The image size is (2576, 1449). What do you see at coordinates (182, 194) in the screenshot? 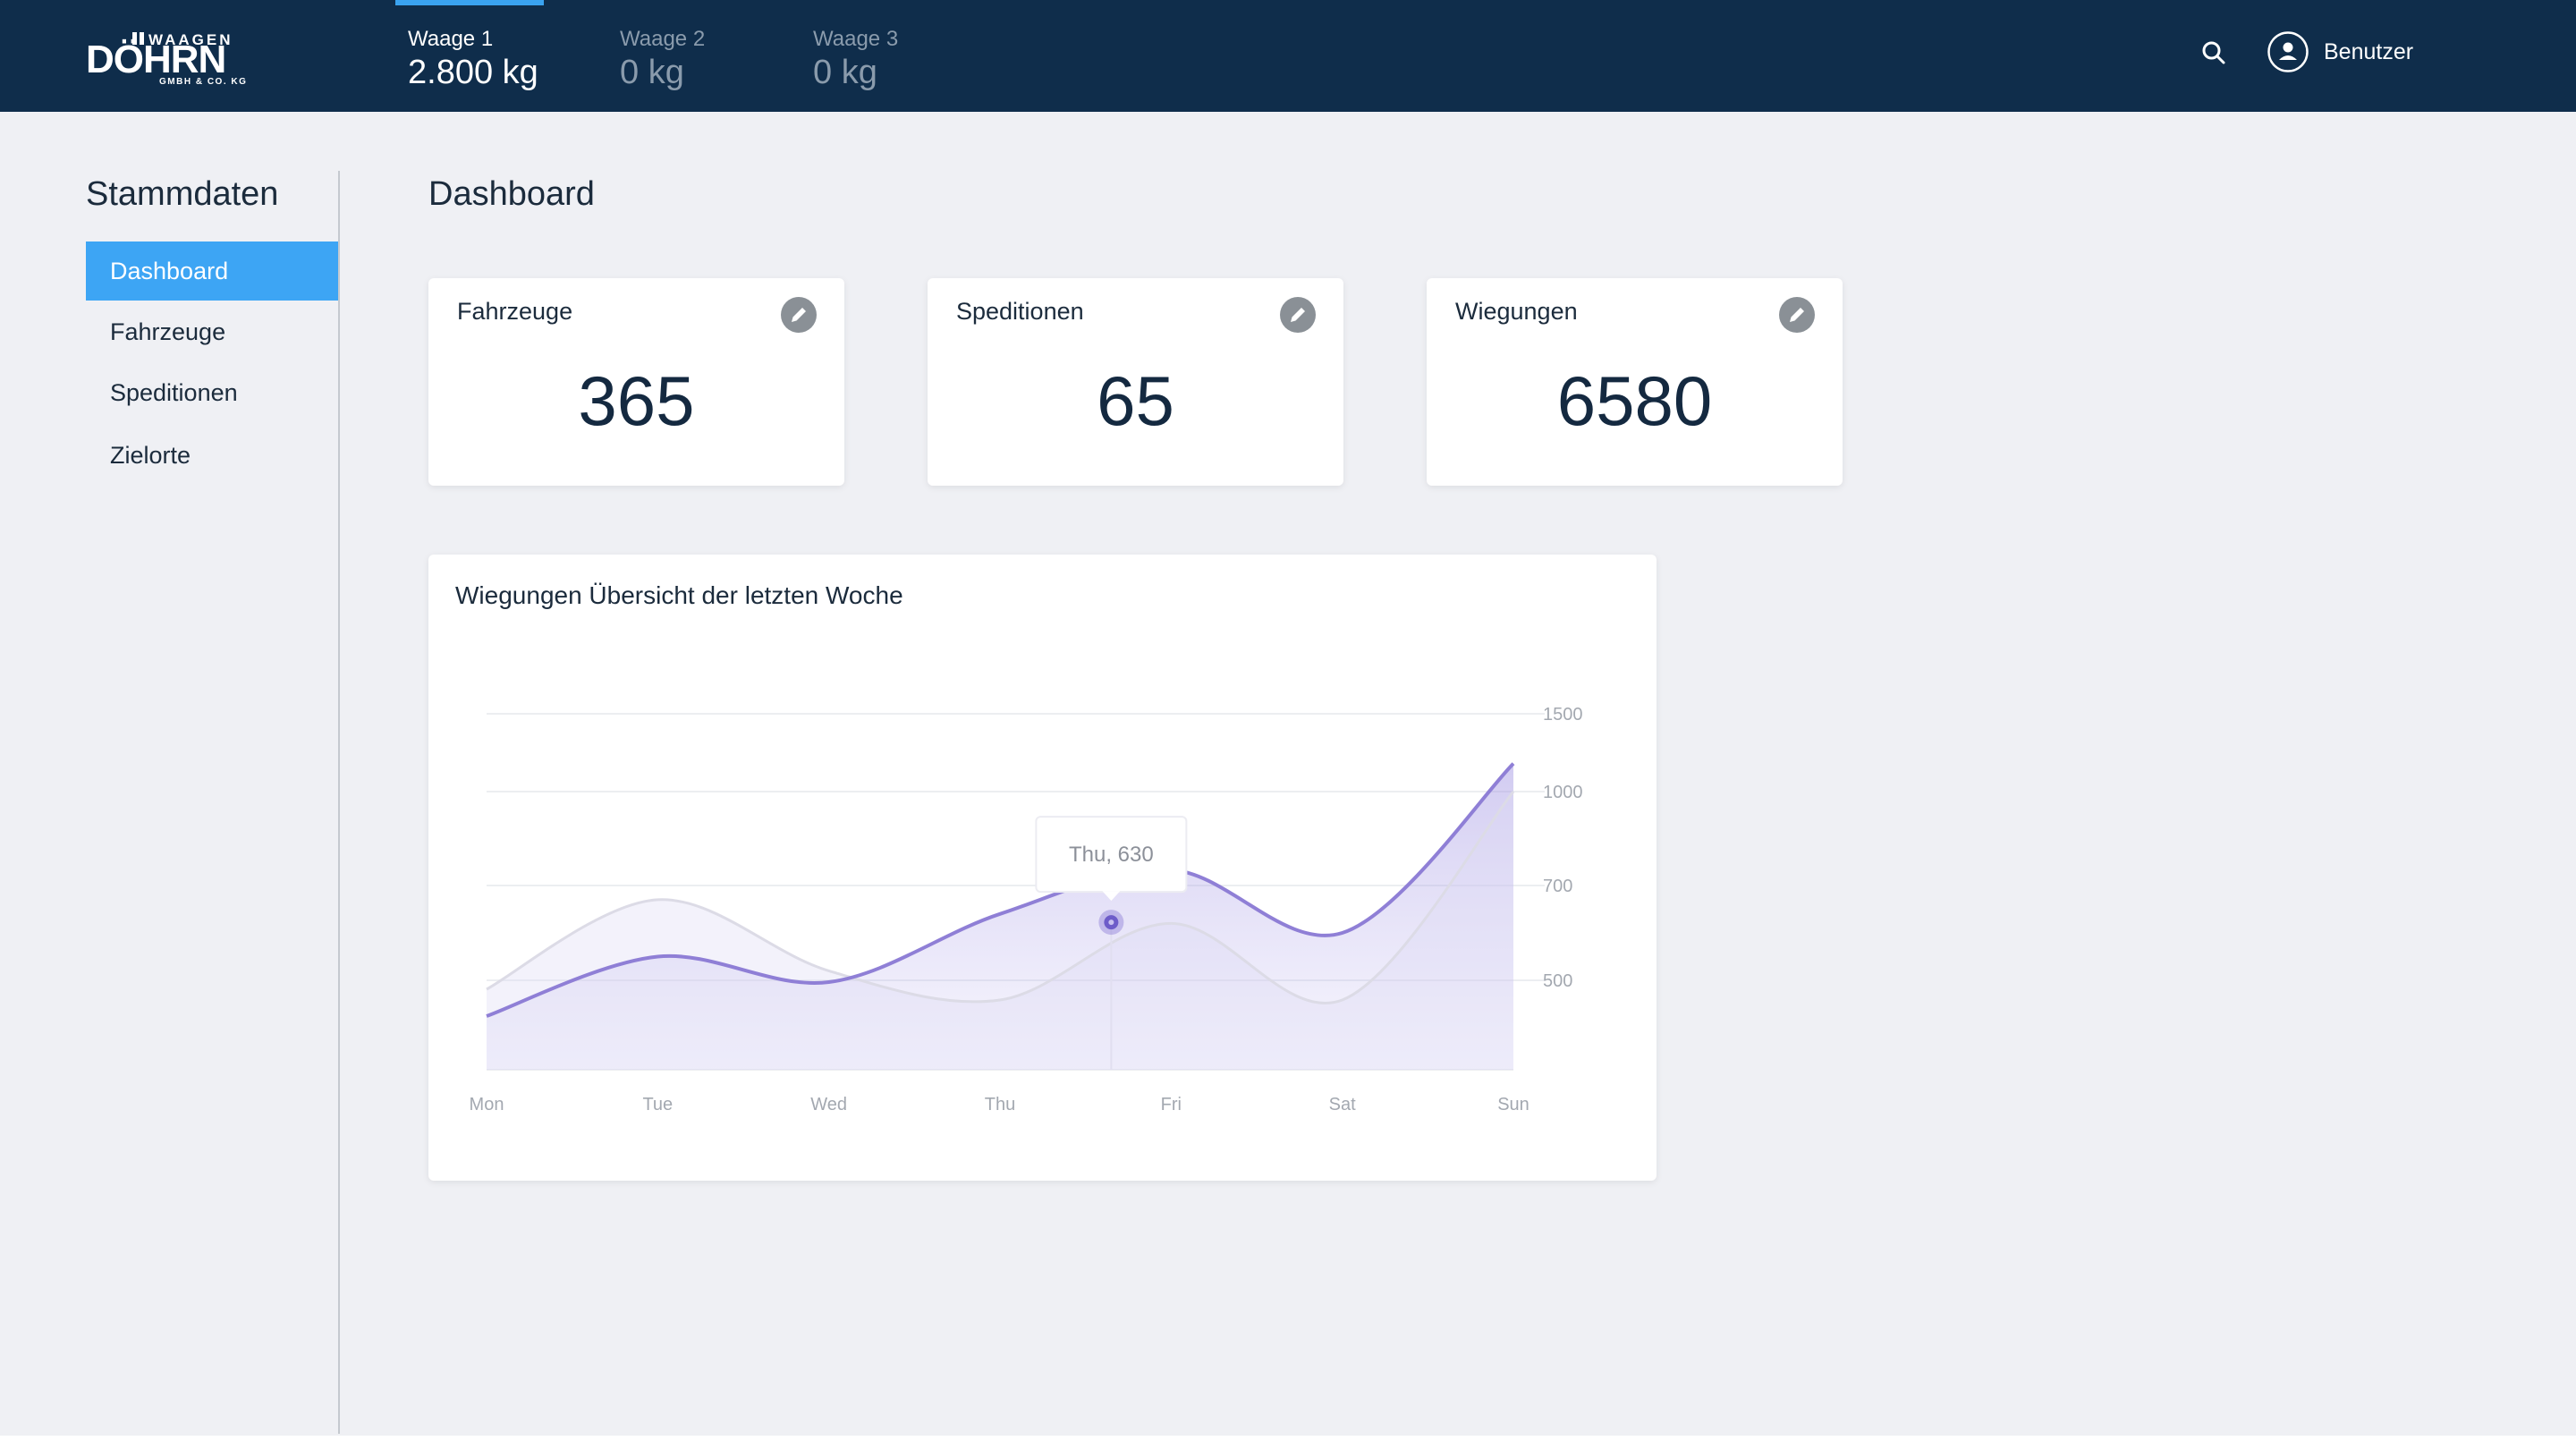
I see `sidebar-title: Stammdaten` at bounding box center [182, 194].